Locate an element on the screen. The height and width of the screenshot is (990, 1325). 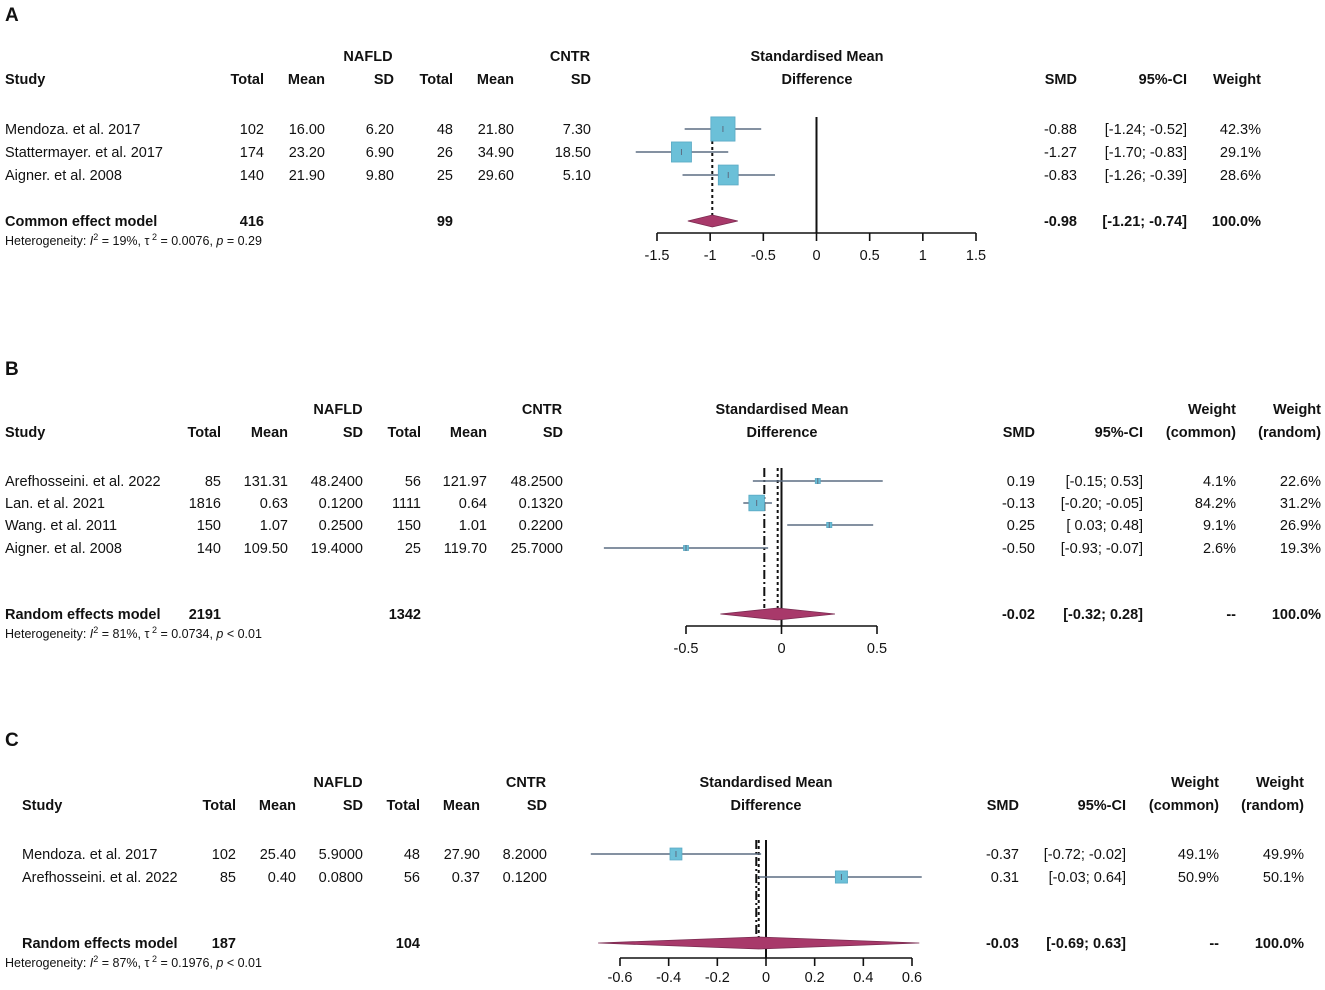
mean2-value: 29.60 is located at coordinates (496, 176).